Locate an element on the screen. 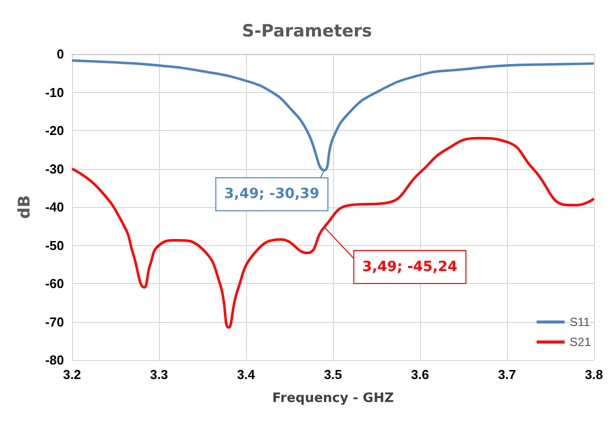 Image resolution: width=614 pixels, height=423 pixels. annotation: 3,49; -45,24 is located at coordinates (410, 267).